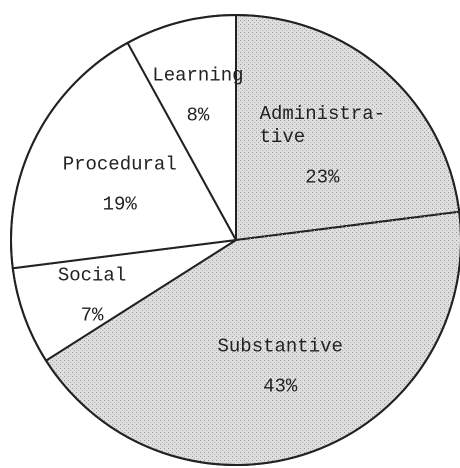 This screenshot has height=468, width=460. What do you see at coordinates (119, 164) in the screenshot?
I see `slice-label: Procedural` at bounding box center [119, 164].